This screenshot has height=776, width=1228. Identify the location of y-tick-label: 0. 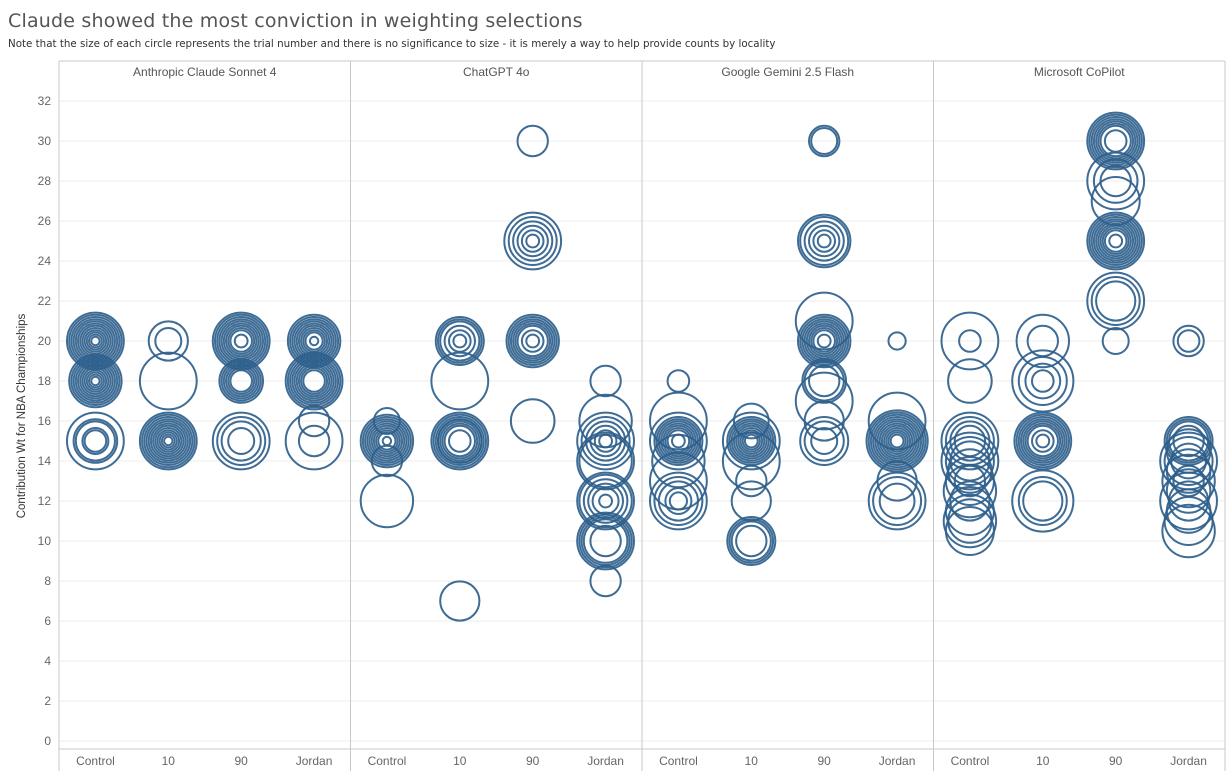
(47, 741).